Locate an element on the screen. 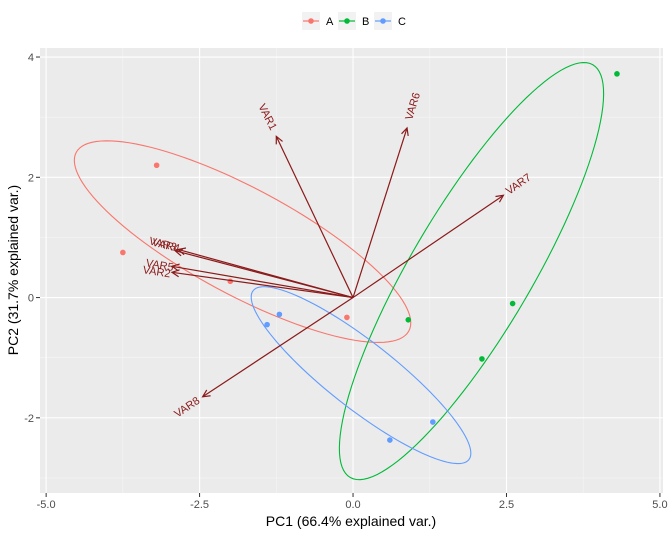  legend-item-a: A is located at coordinates (318, 21).